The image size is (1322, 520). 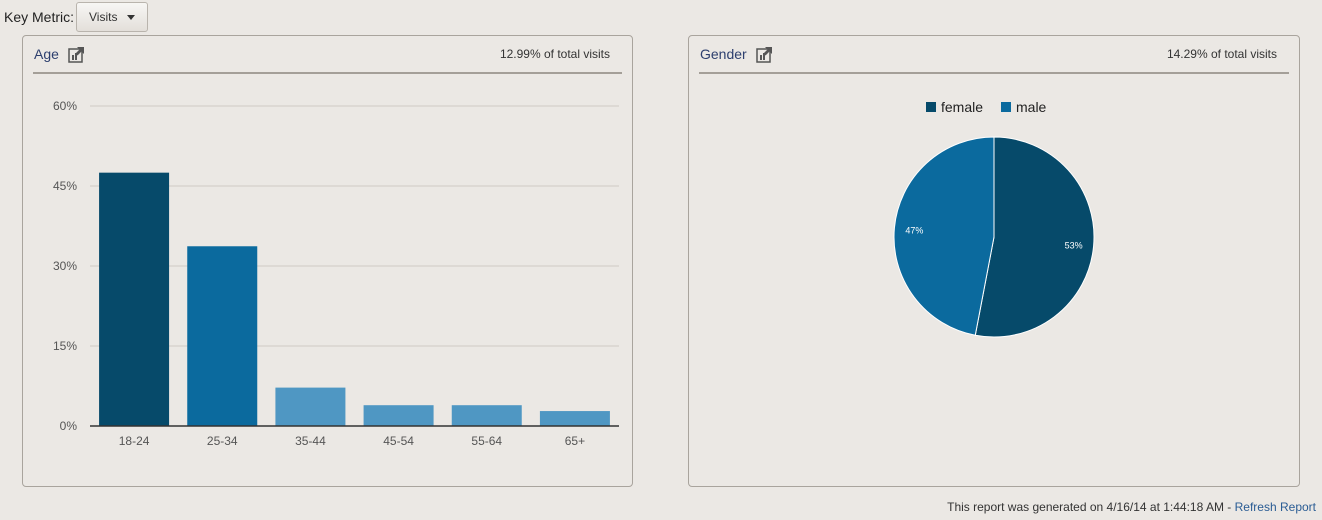 What do you see at coordinates (962, 107) in the screenshot?
I see `legend-label: female` at bounding box center [962, 107].